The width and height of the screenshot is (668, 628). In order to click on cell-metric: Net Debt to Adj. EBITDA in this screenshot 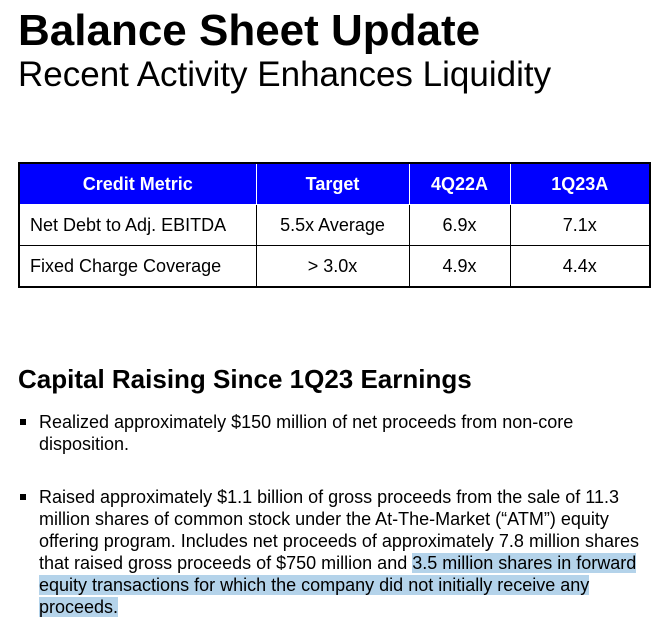, I will do `click(137, 225)`.